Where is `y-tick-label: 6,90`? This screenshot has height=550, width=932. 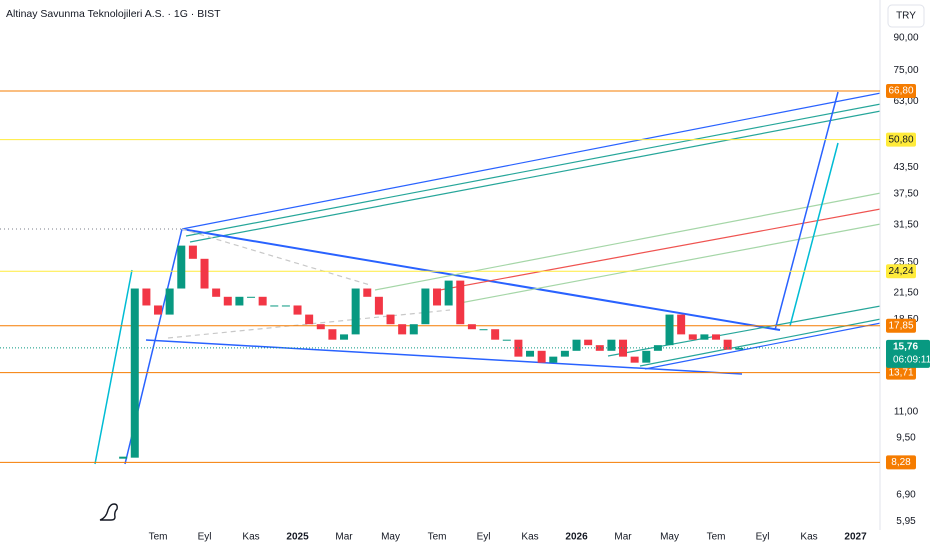
y-tick-label: 6,90 is located at coordinates (906, 494).